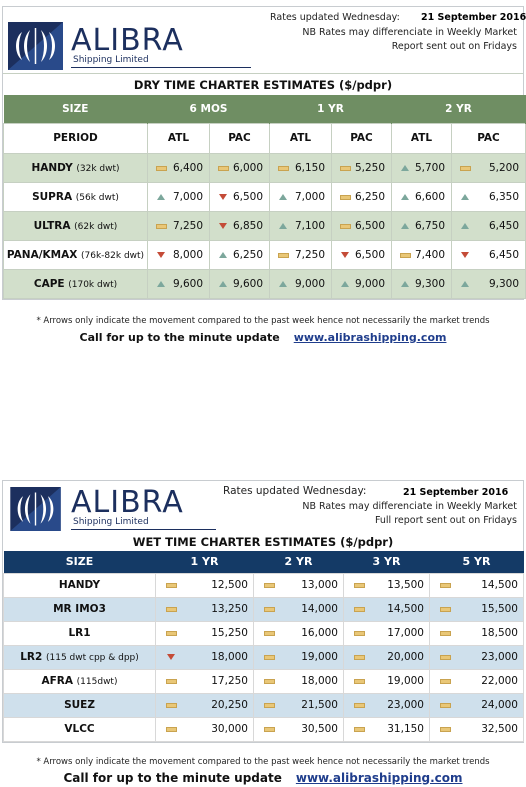 This screenshot has height=787, width=526. Describe the element at coordinates (79, 609) in the screenshot. I see `vessel-size-cell: MR IMO3` at that location.